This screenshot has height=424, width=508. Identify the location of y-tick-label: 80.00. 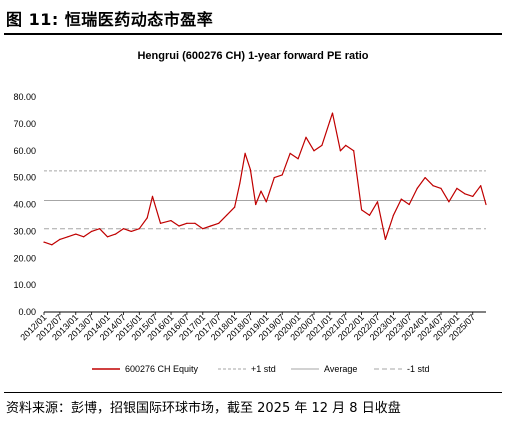
(24, 97).